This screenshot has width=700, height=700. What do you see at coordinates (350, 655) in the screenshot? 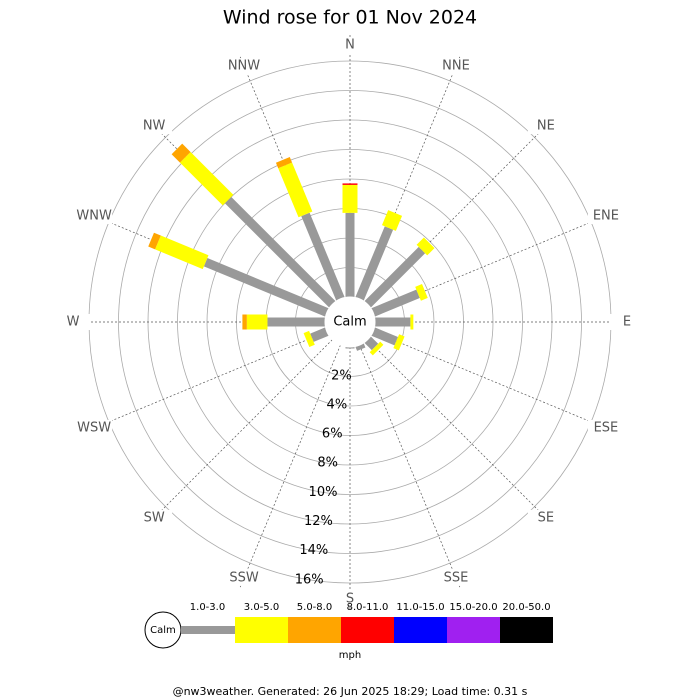
I see `unit-label: mph` at bounding box center [350, 655].